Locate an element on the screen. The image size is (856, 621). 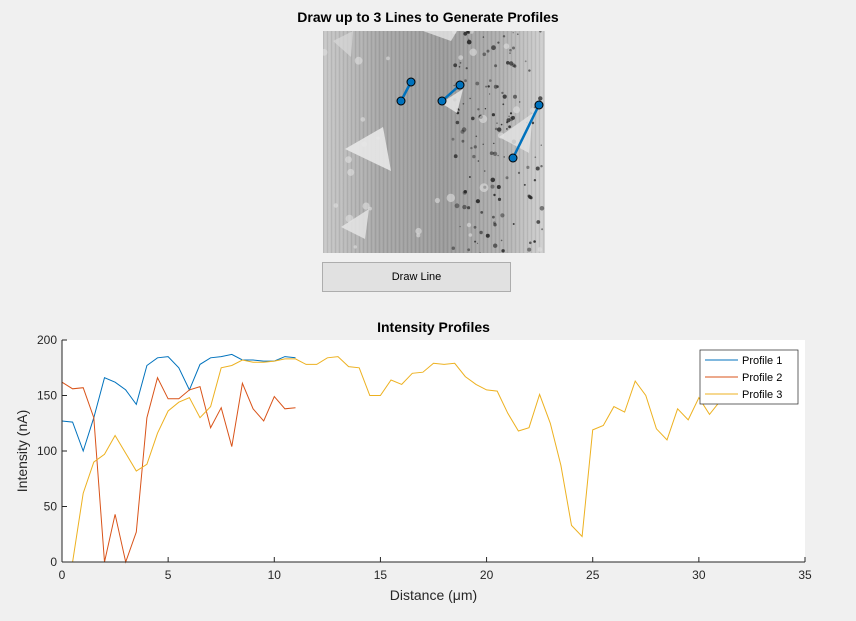
microscopy-image-panel is located at coordinates (434, 142).